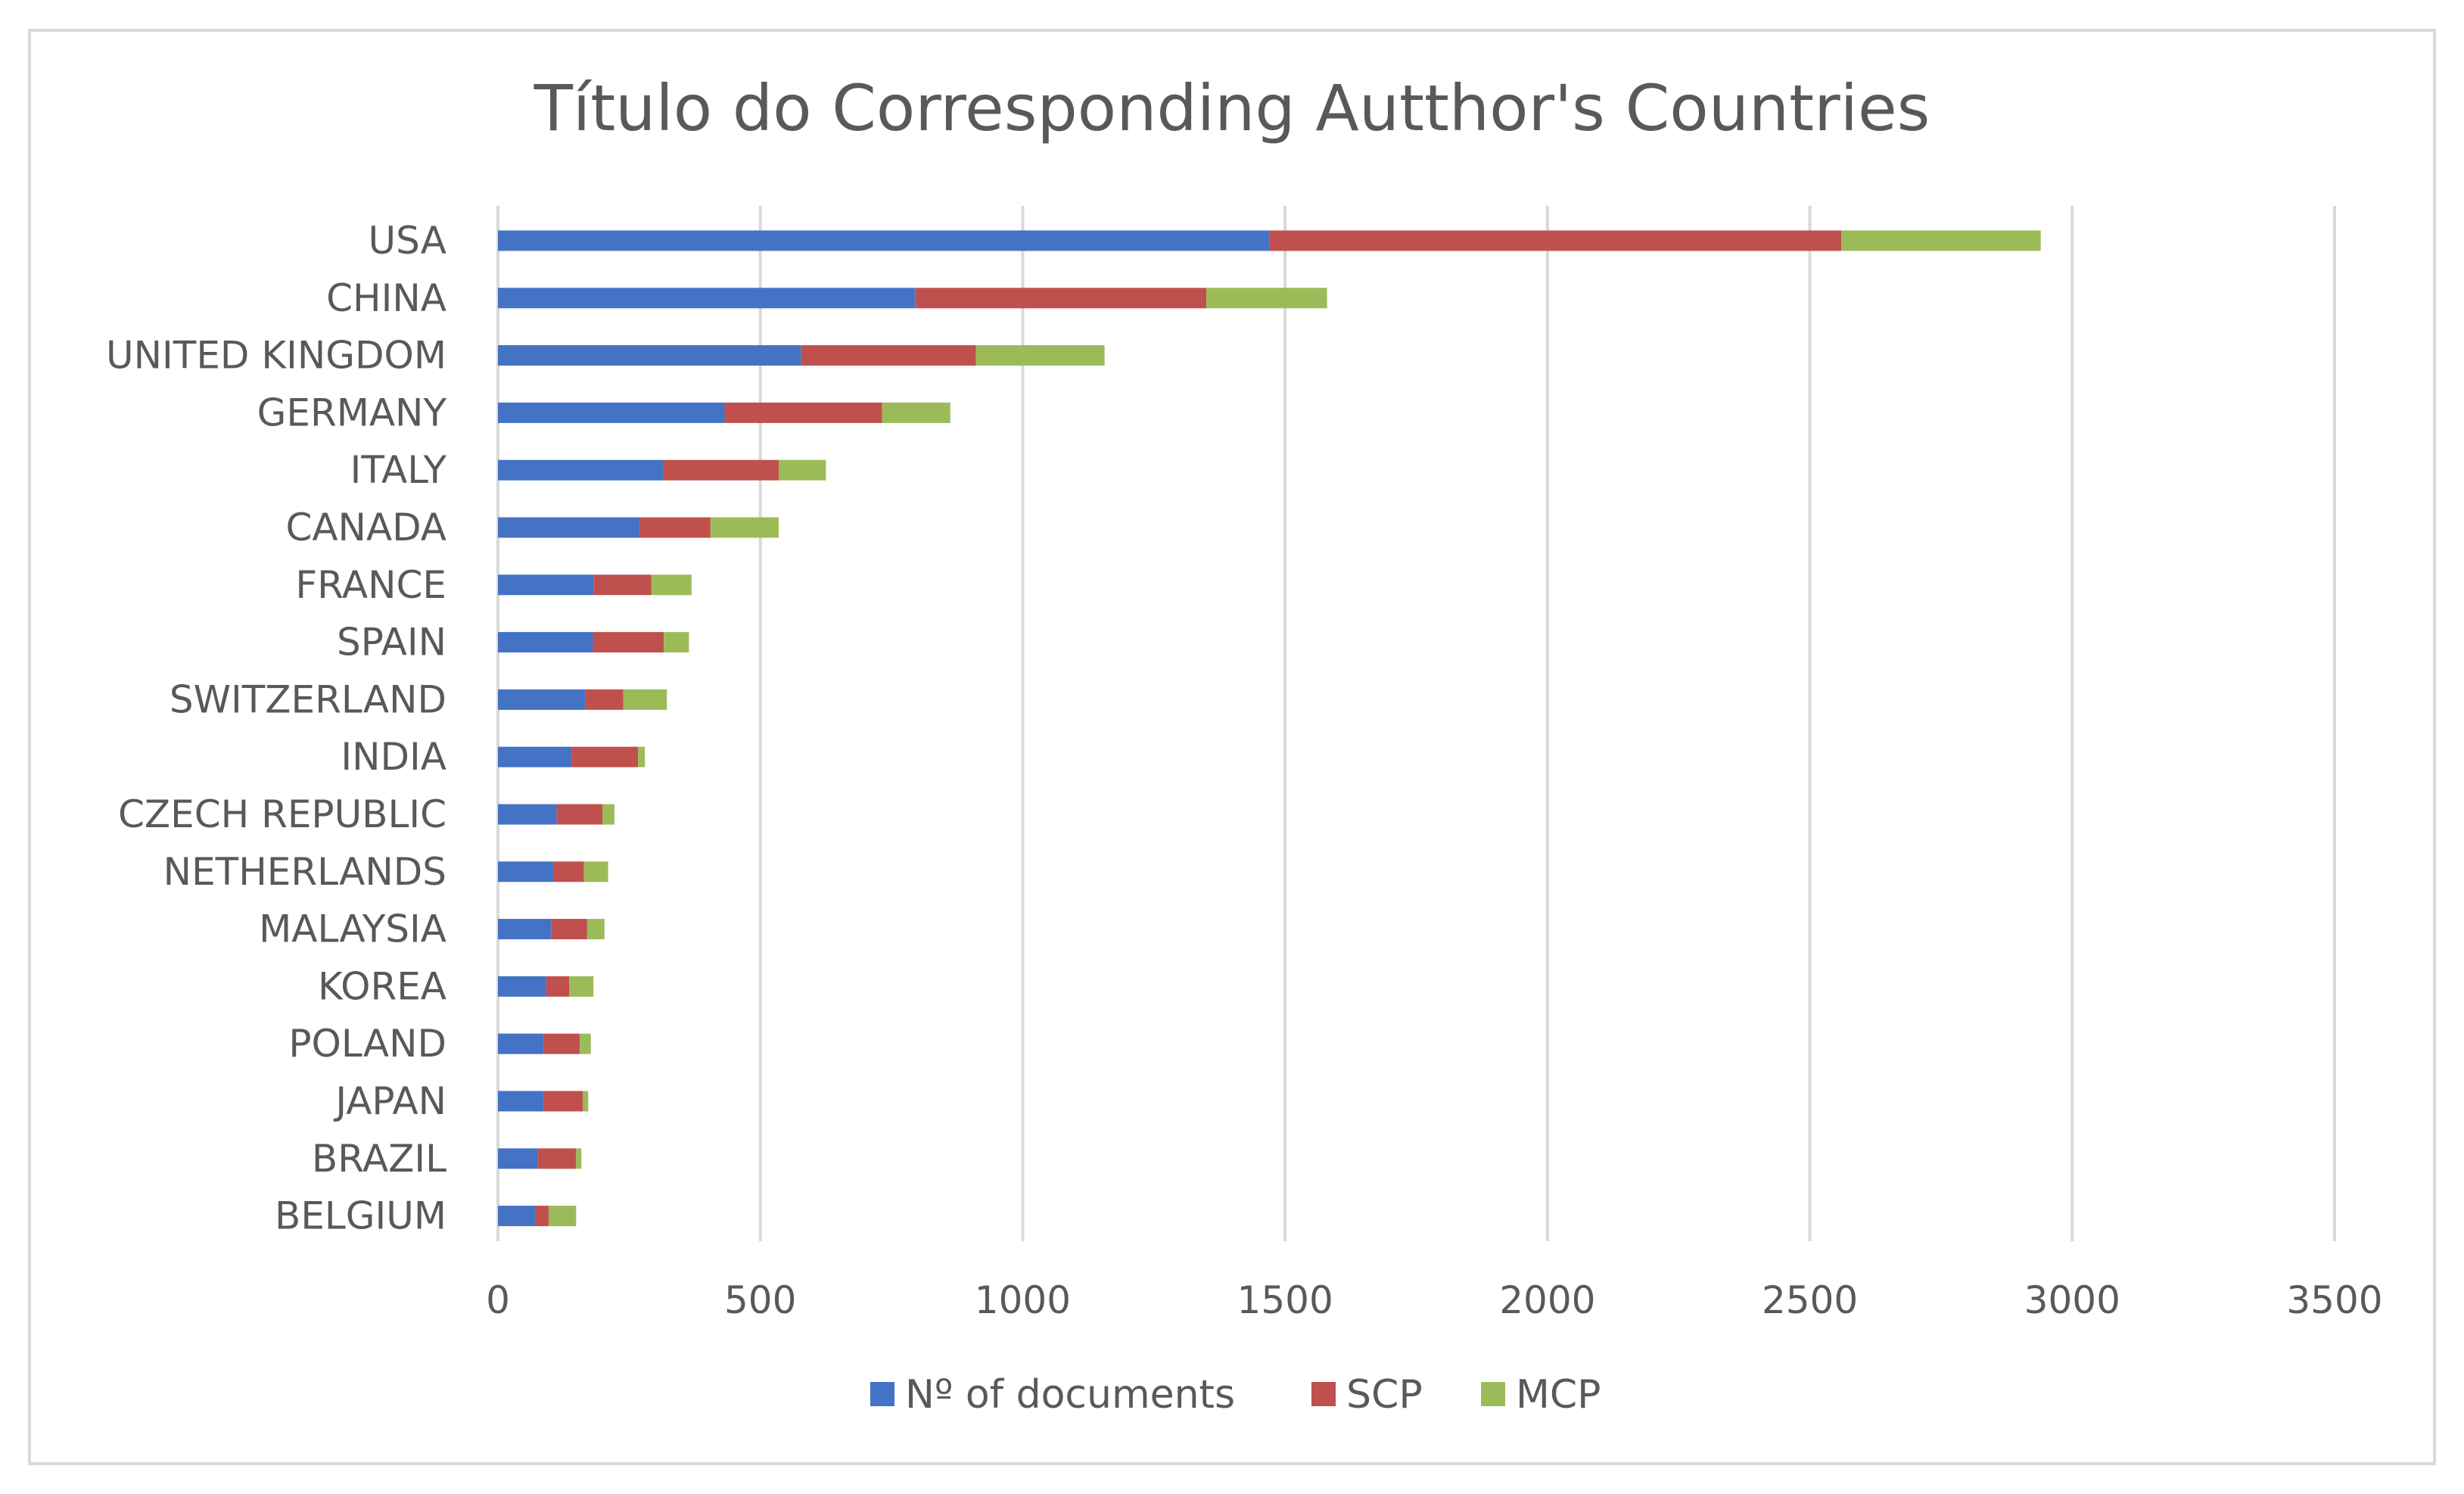 The width and height of the screenshot is (2464, 1494). What do you see at coordinates (1023, 1300) in the screenshot?
I see `x-tick-label: 1000` at bounding box center [1023, 1300].